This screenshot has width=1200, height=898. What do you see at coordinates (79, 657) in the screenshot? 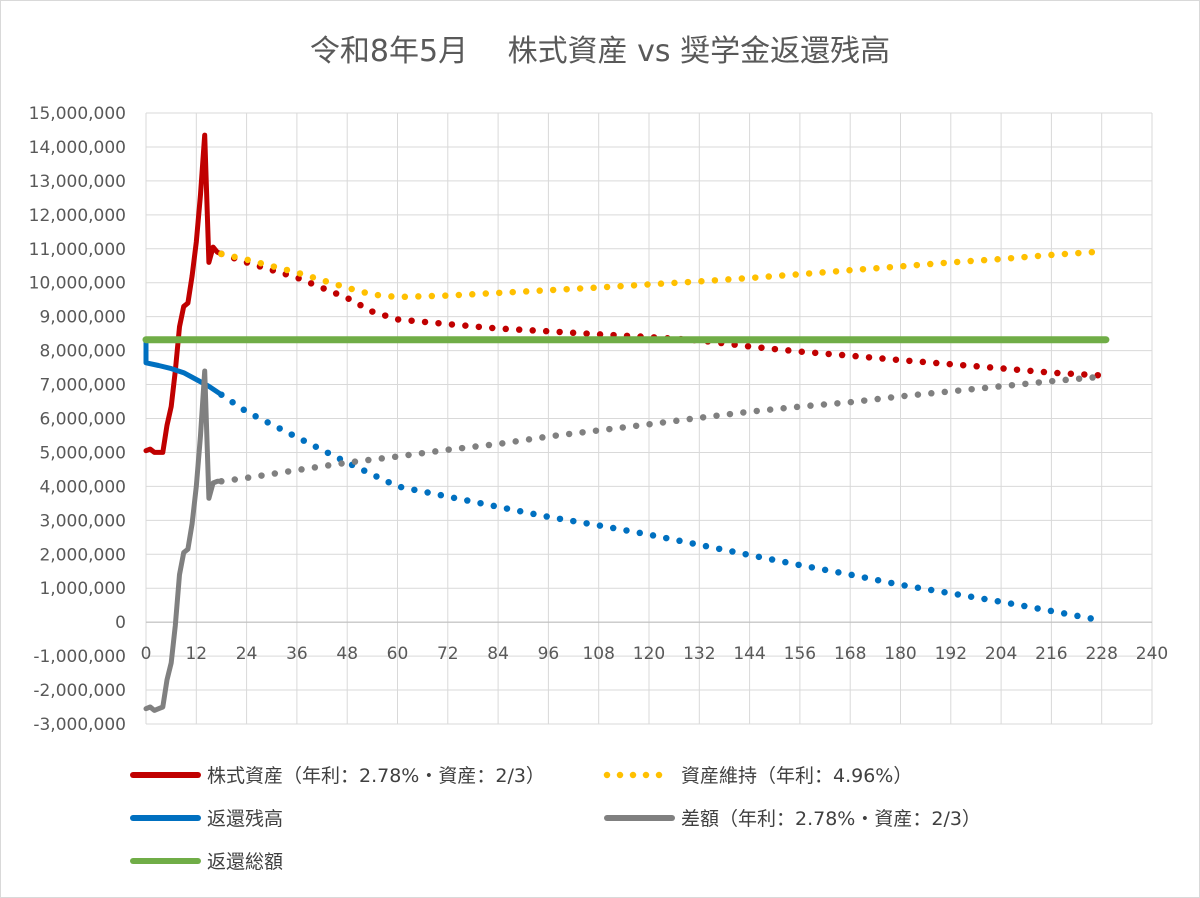
I see `y-tick-label: -1,000,000` at bounding box center [79, 657].